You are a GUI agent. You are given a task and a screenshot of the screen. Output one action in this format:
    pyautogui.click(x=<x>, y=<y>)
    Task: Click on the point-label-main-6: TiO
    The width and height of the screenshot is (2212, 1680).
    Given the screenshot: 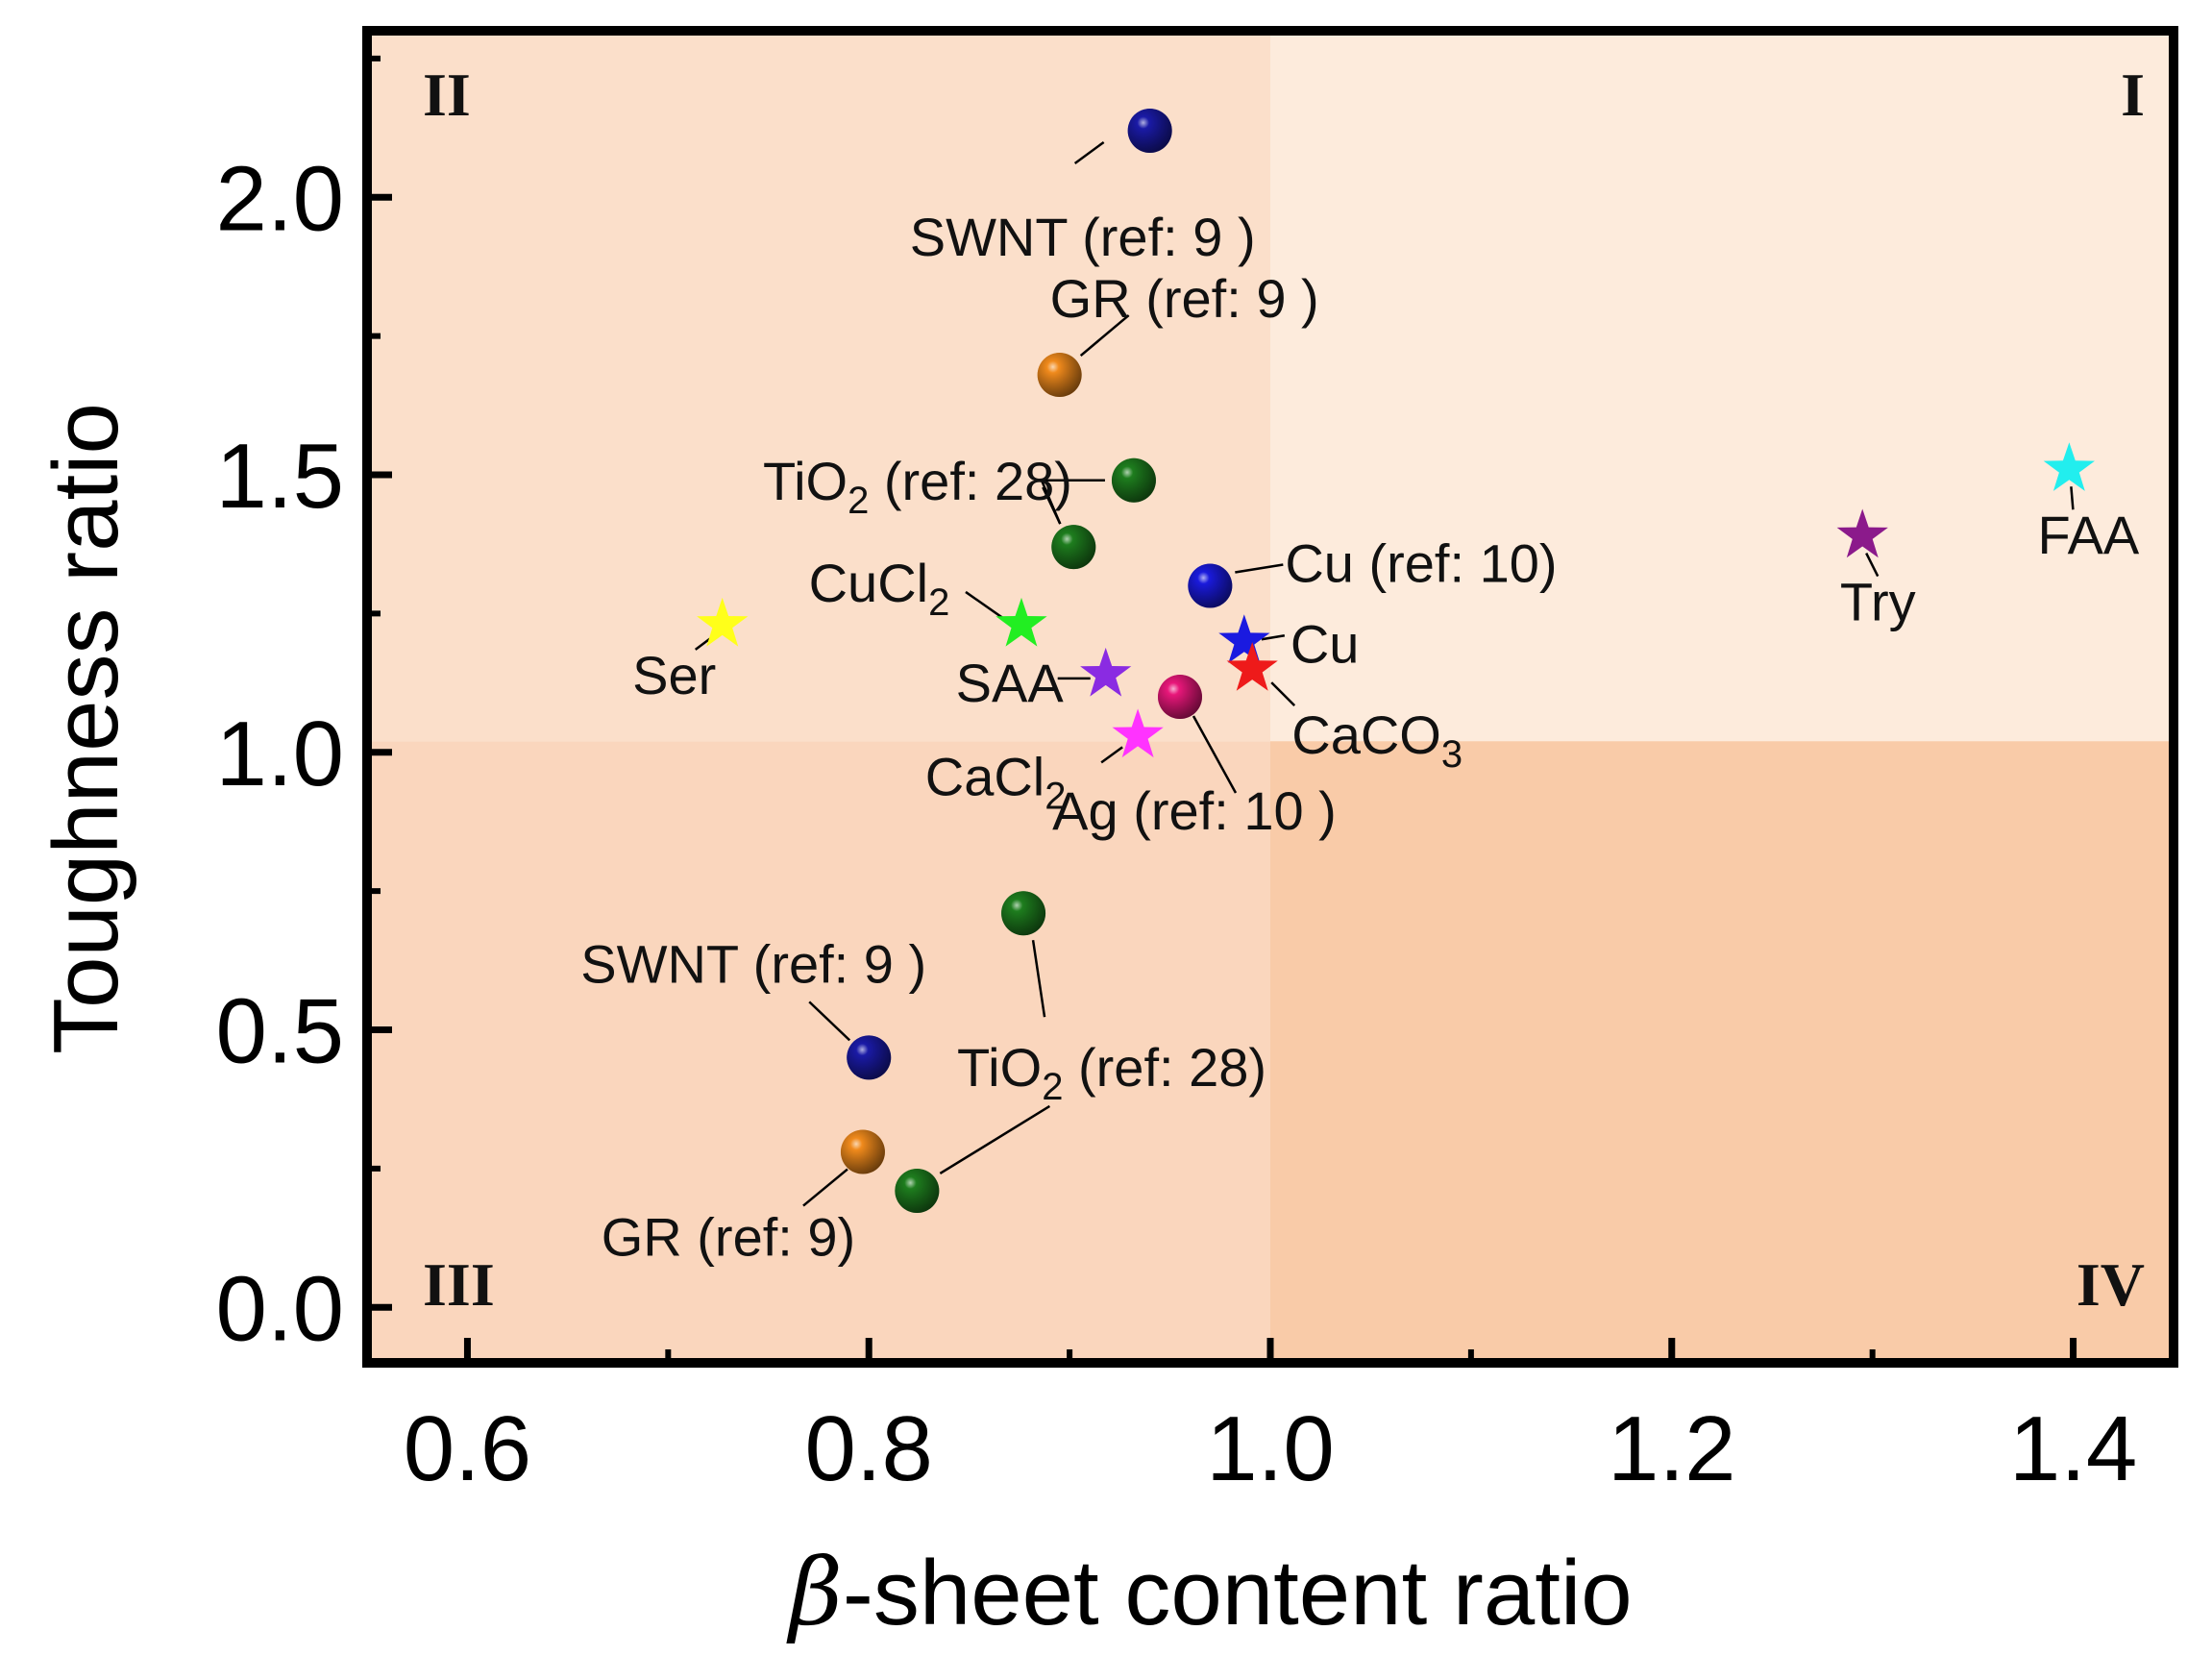 What is the action you would take?
    pyautogui.click(x=999, y=1068)
    